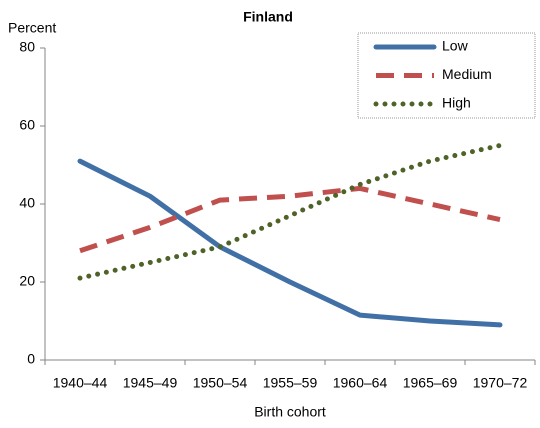 This screenshot has width=540, height=428. Describe the element at coordinates (32, 28) in the screenshot. I see `y-axis-label: Percent` at that location.